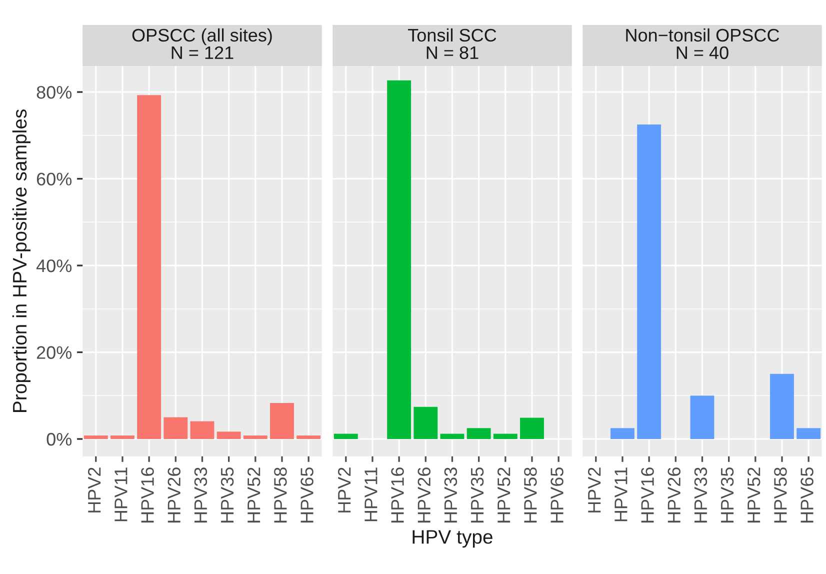 The image size is (826, 574). Describe the element at coordinates (452, 539) in the screenshot. I see `x-axis-title: HPV type` at that location.